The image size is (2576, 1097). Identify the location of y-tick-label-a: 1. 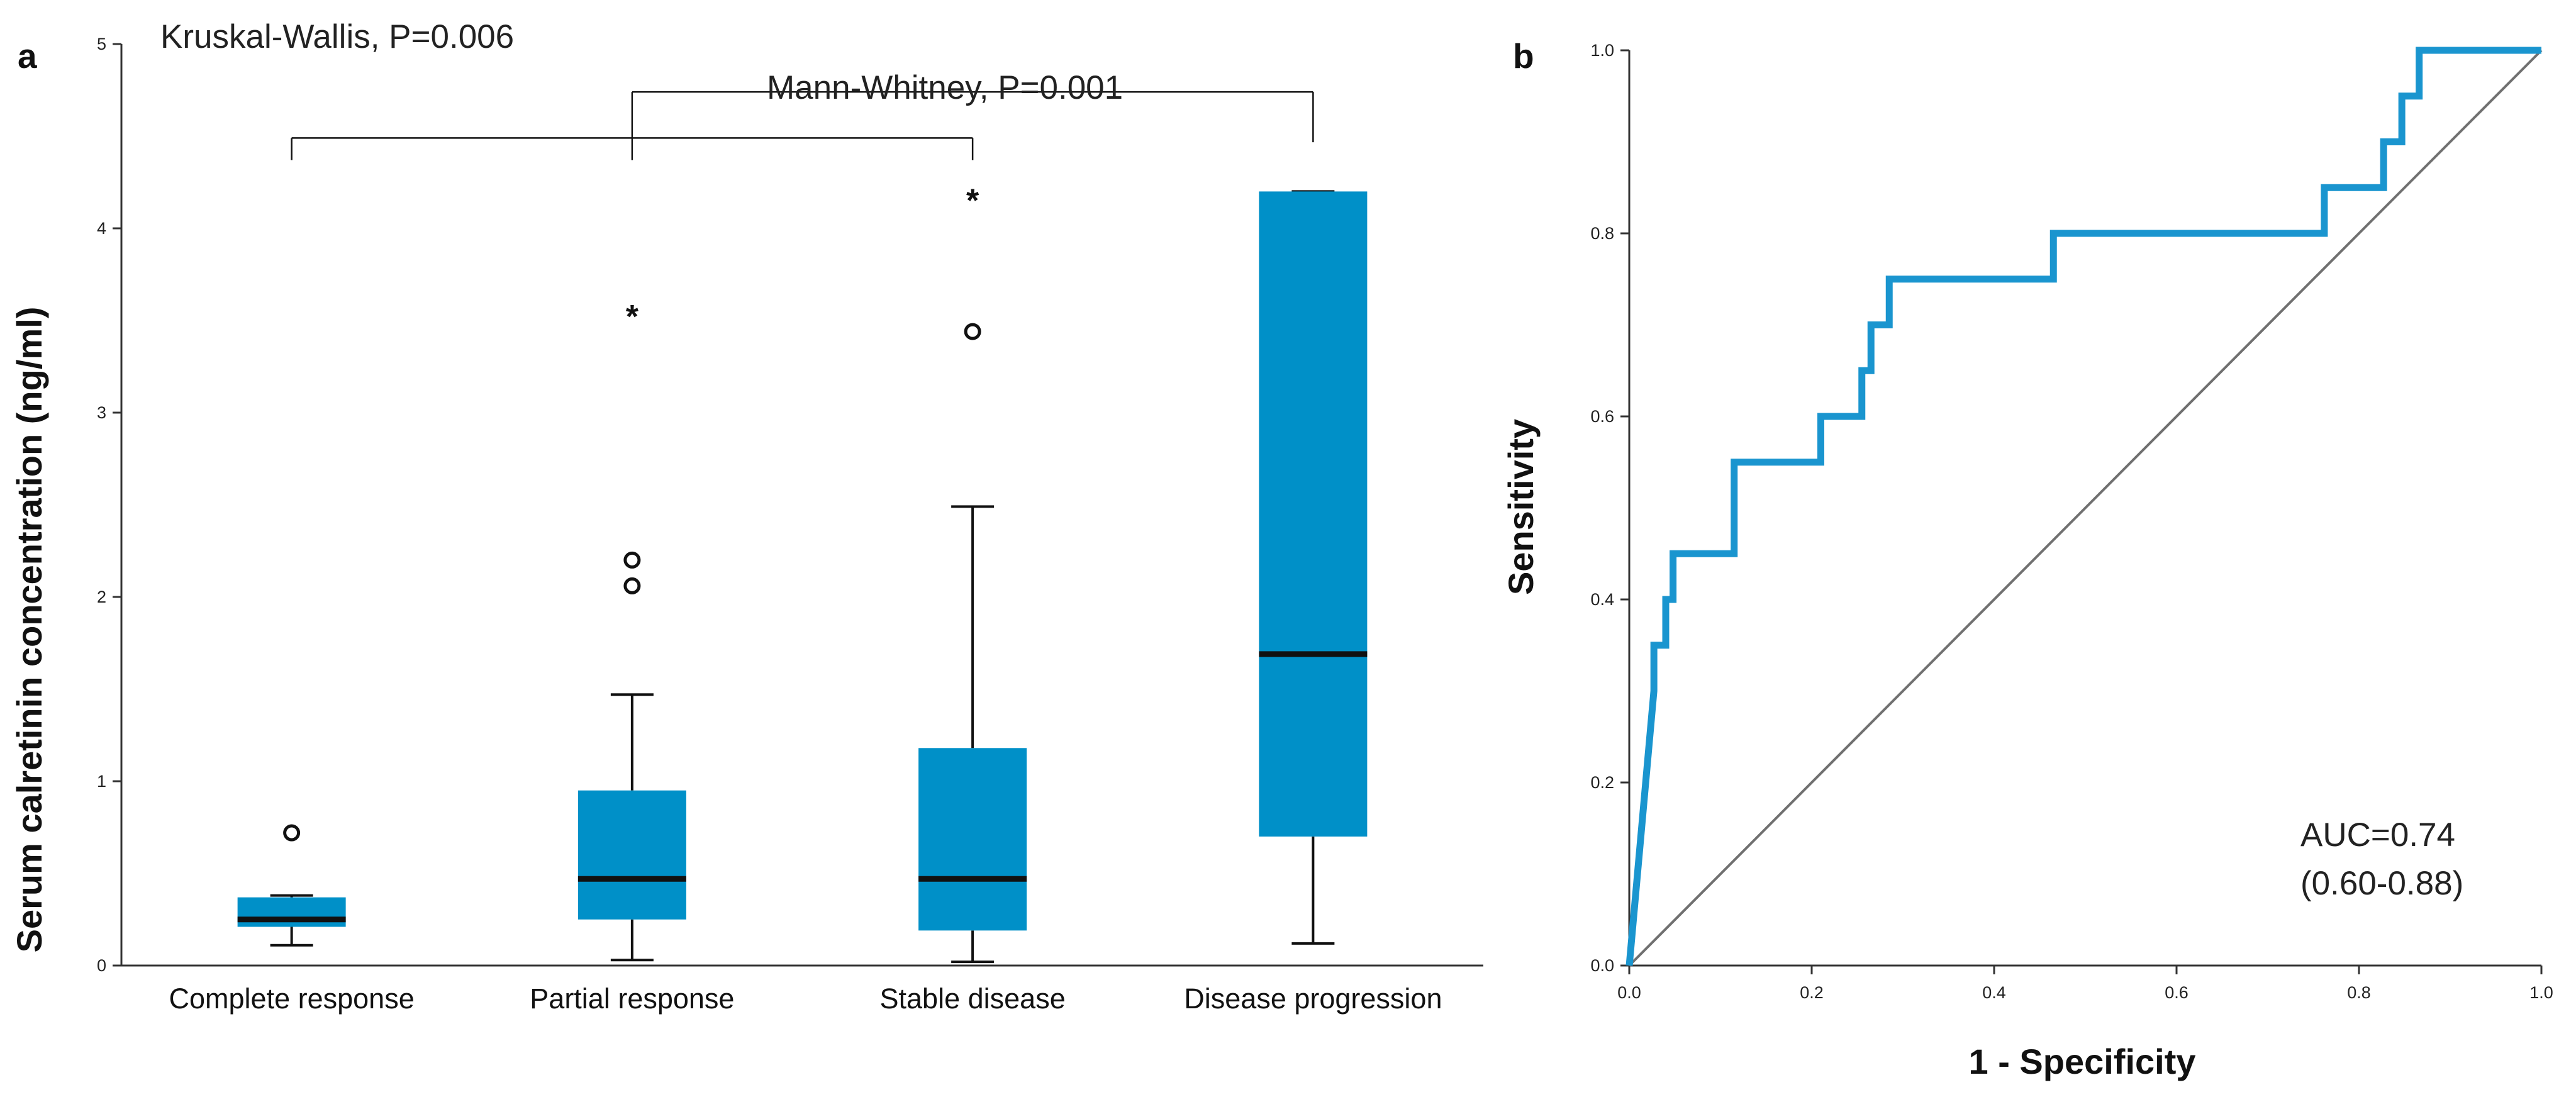
(101, 781).